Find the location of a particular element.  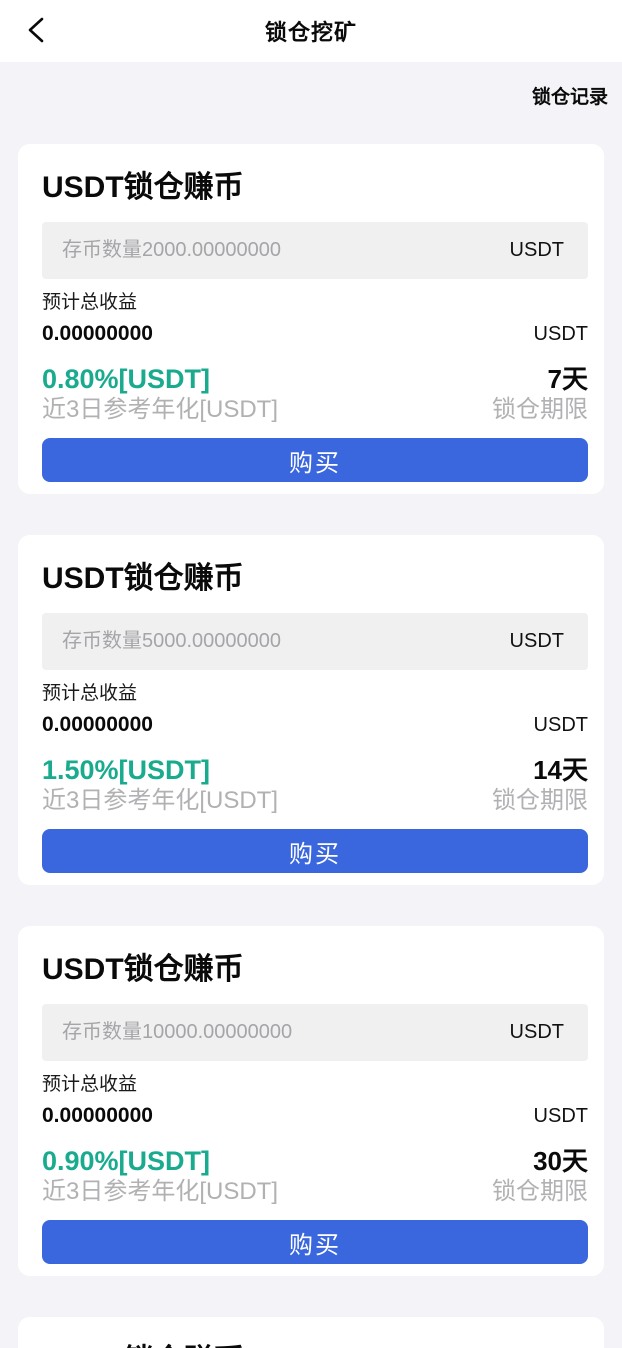

annual-rate: 0.90%[USDT] is located at coordinates (126, 1161).